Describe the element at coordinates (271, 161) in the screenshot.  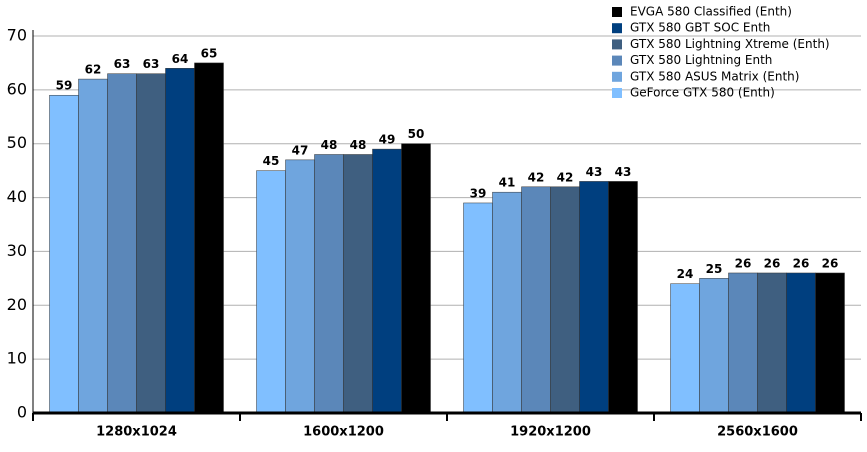
I see `value-label: 45` at that location.